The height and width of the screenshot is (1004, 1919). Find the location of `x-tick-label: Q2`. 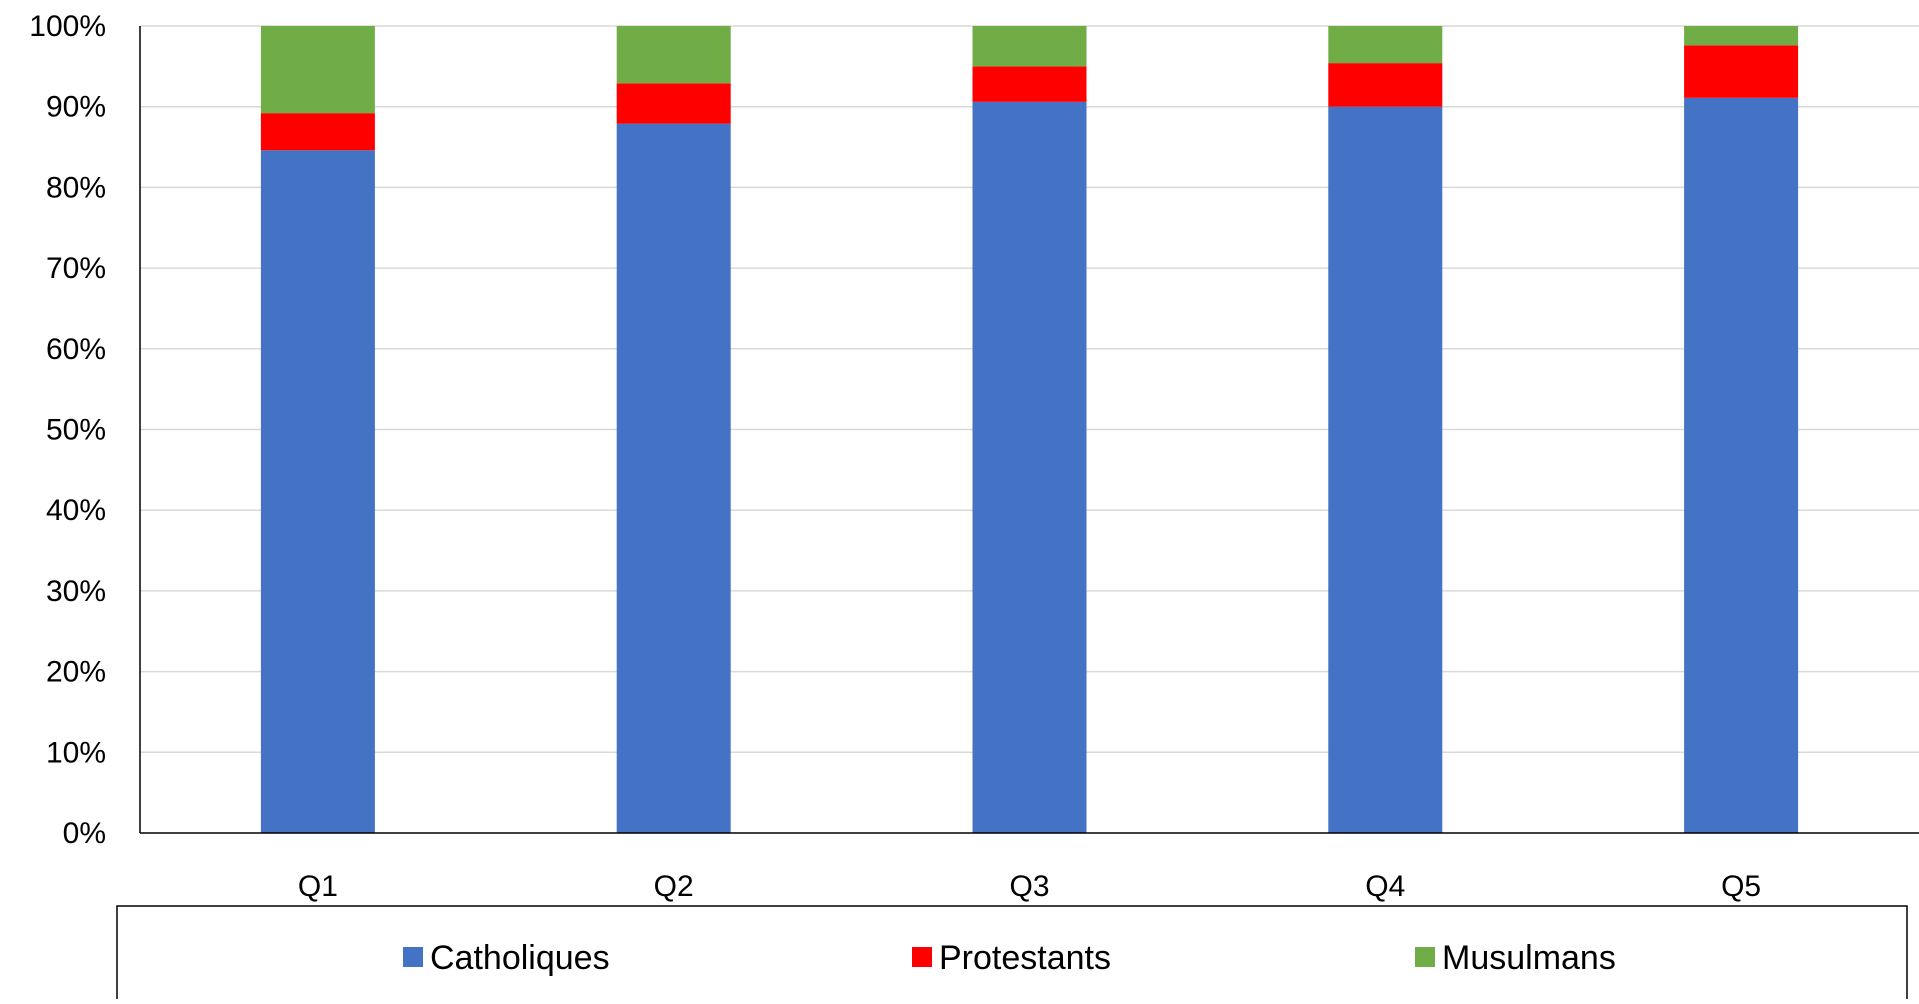

x-tick-label: Q2 is located at coordinates (674, 886).